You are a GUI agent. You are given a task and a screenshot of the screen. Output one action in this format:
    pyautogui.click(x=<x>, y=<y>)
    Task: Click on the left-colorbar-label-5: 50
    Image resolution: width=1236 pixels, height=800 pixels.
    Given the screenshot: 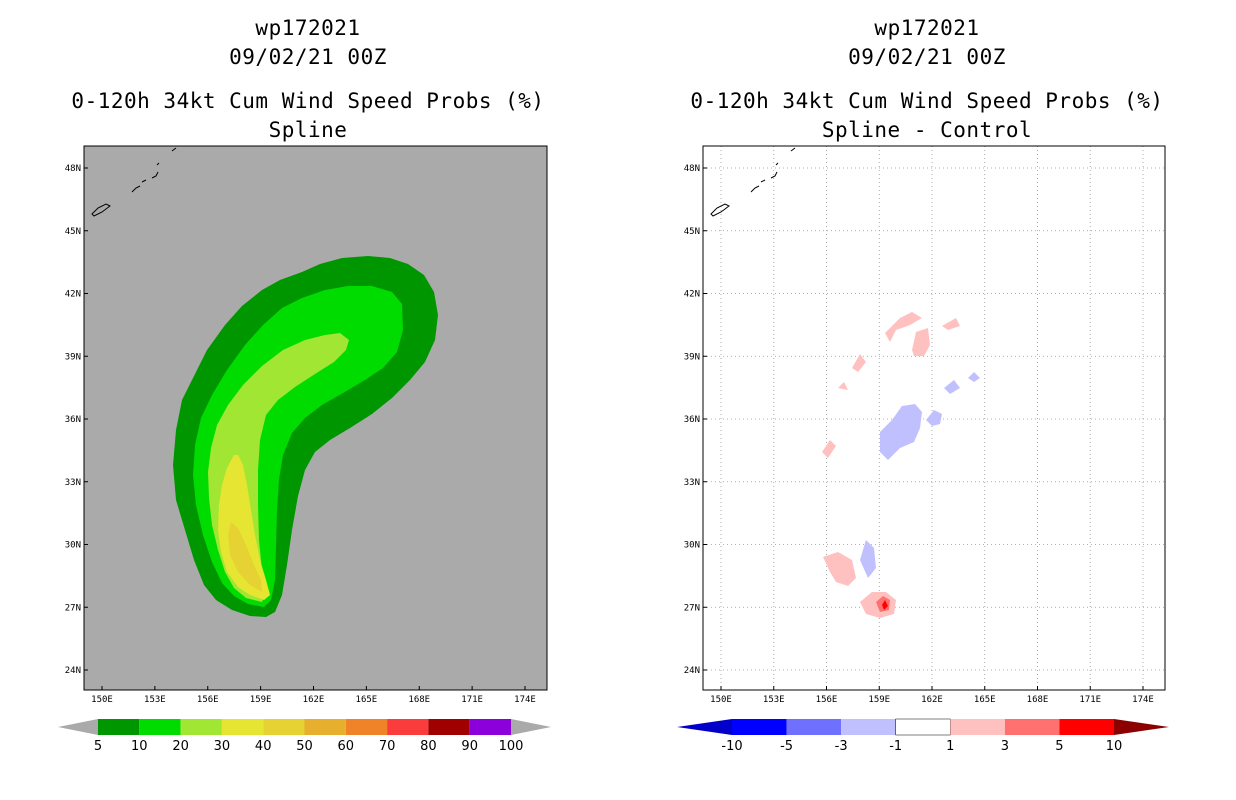 What is the action you would take?
    pyautogui.click(x=304, y=746)
    